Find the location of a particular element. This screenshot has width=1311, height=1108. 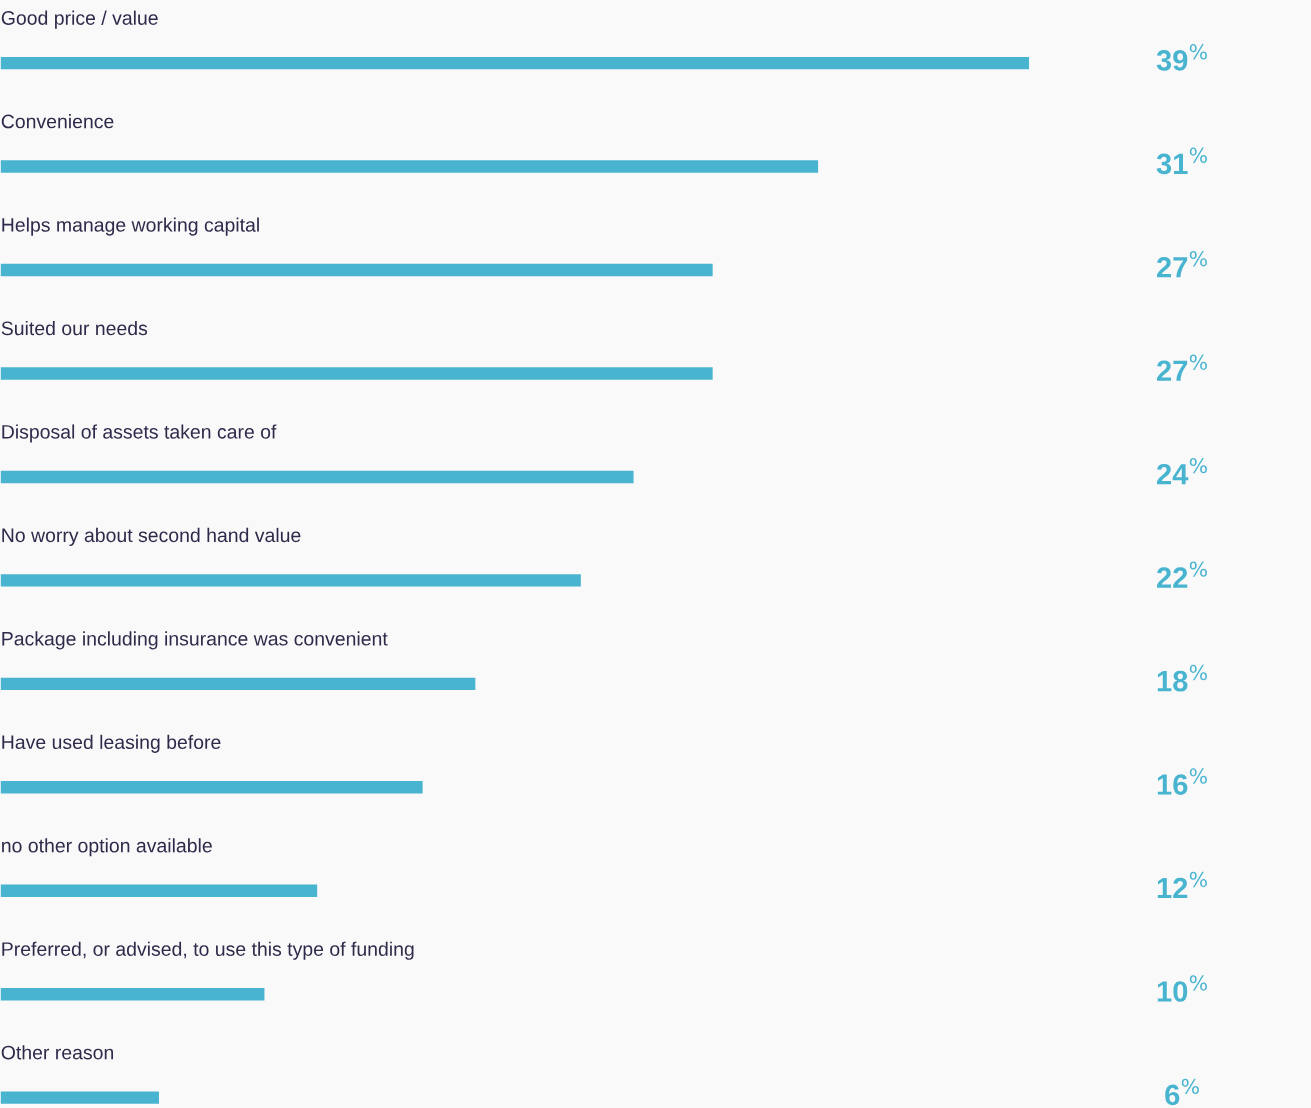

y-tick-label: Preferred, or advised, to use this type of funding is located at coordinates (208, 950).